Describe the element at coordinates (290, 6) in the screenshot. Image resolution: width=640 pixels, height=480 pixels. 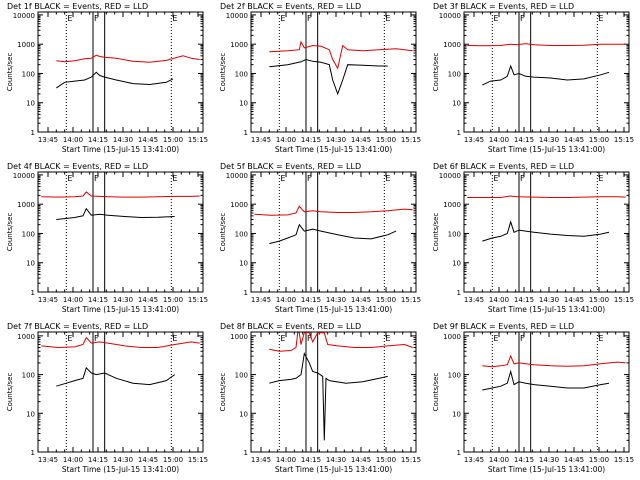
I see `panel-title: Det 2f BLACK = Events, RED = LLD` at that location.